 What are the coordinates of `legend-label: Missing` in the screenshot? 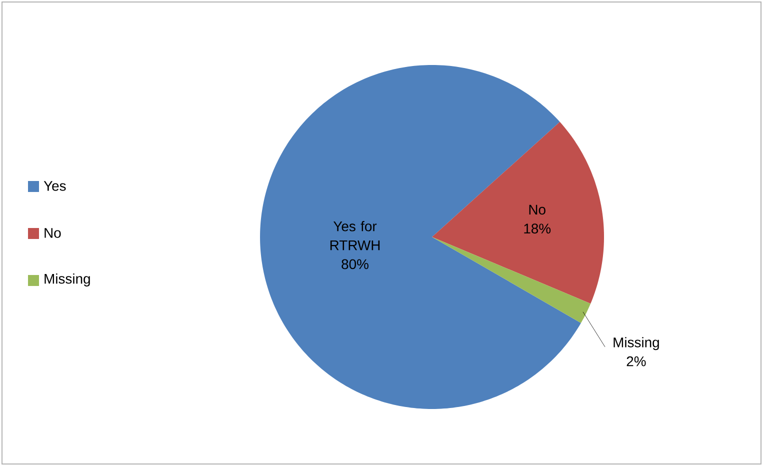 It's located at (67, 279).